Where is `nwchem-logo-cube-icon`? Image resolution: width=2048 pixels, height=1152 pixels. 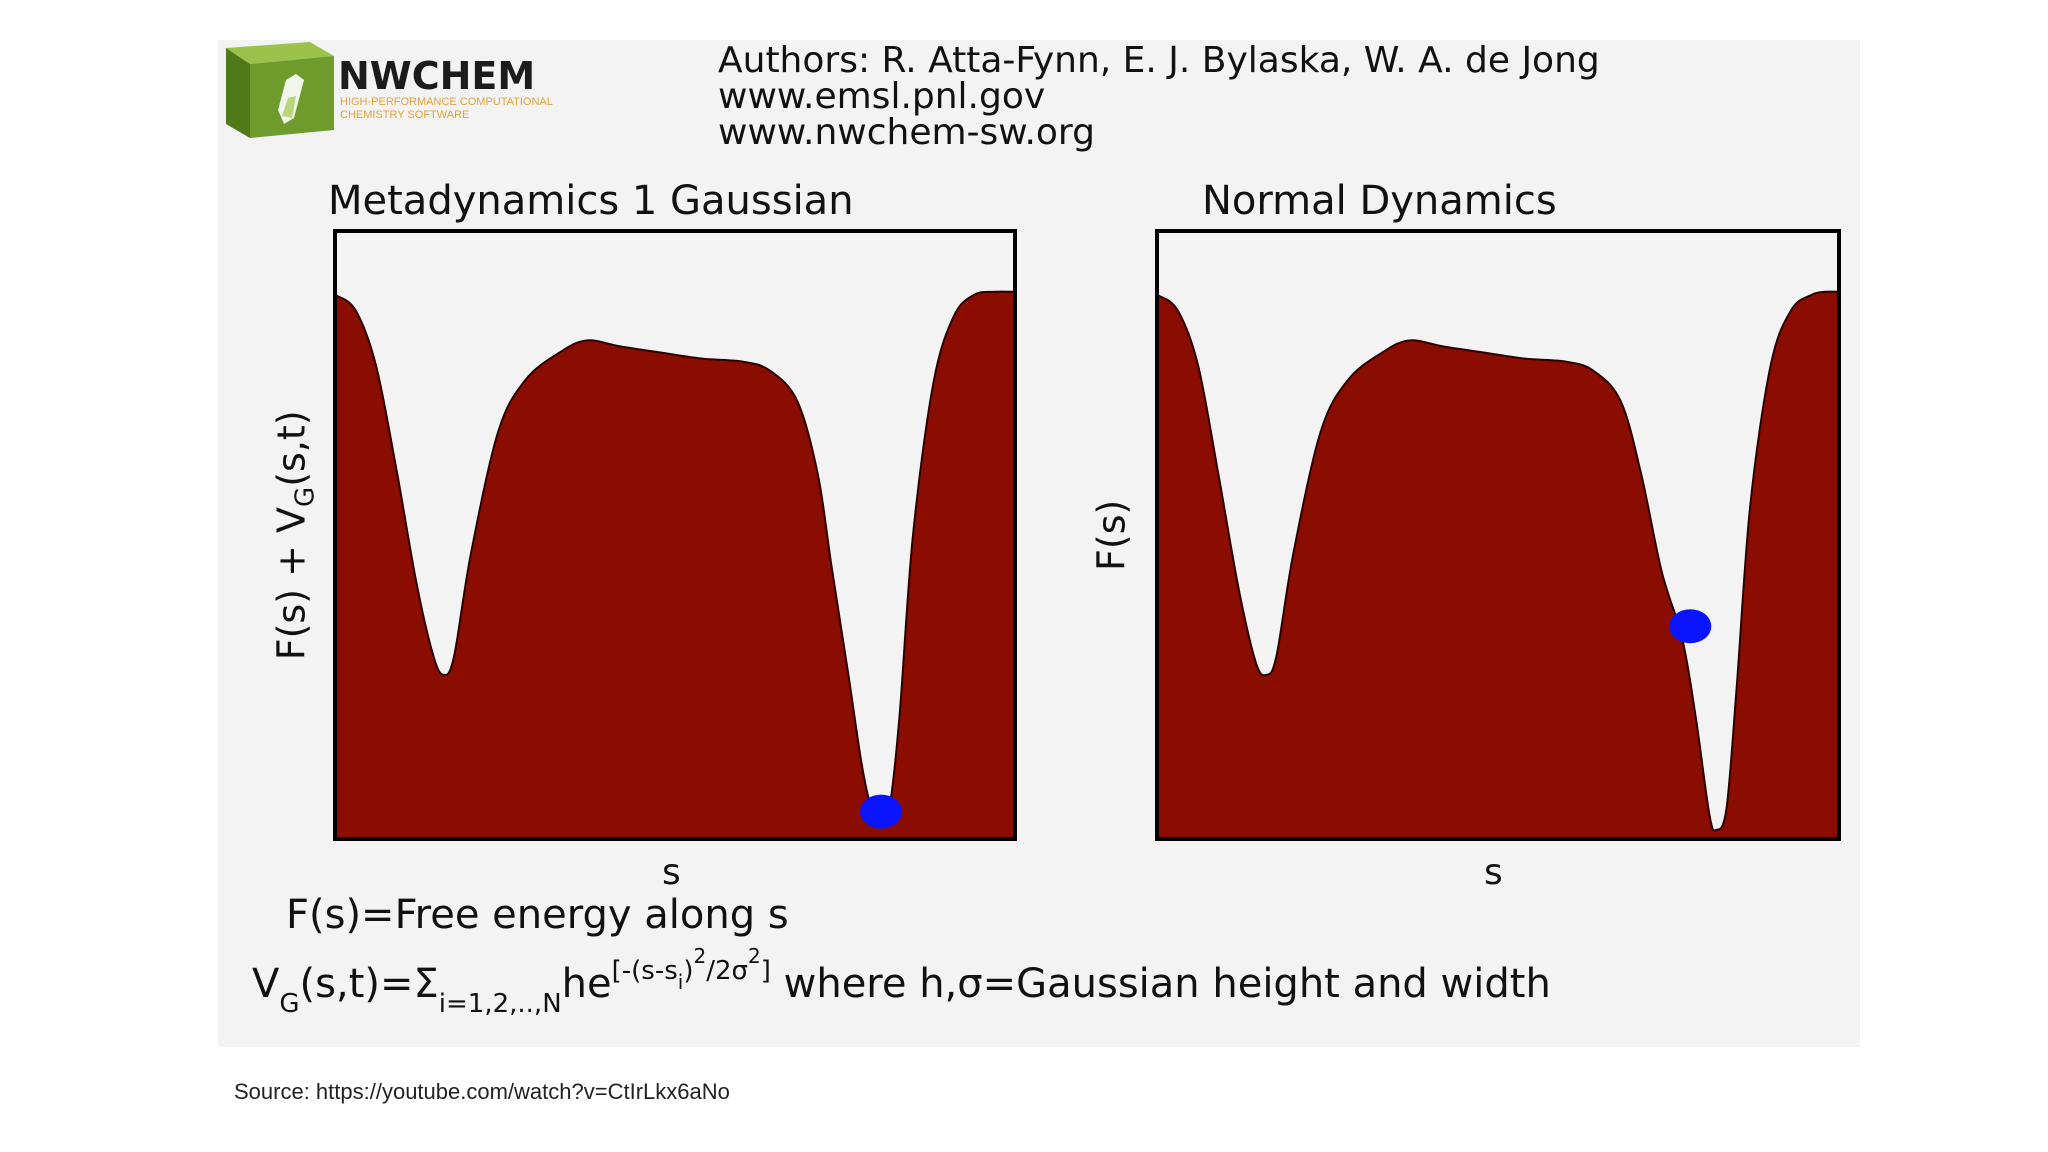
nwchem-logo-cube-icon is located at coordinates (280, 90).